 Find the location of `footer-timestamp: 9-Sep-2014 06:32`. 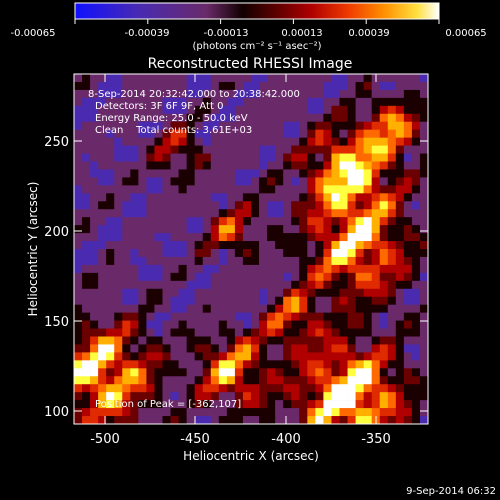

footer-timestamp: 9-Sep-2014 06:32 is located at coordinates (451, 491).